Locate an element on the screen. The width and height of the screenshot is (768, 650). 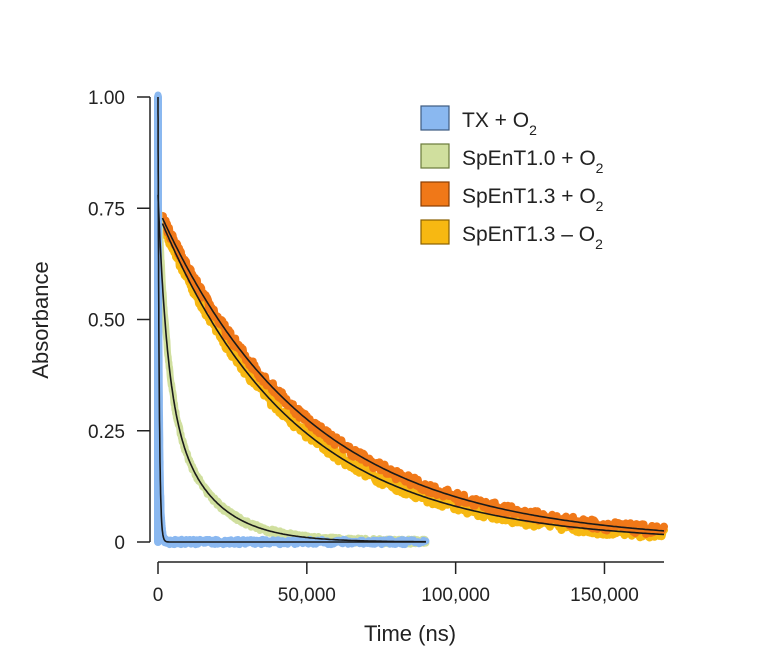
legend-label: SpEnT1.3 – O2 is located at coordinates (532, 237).